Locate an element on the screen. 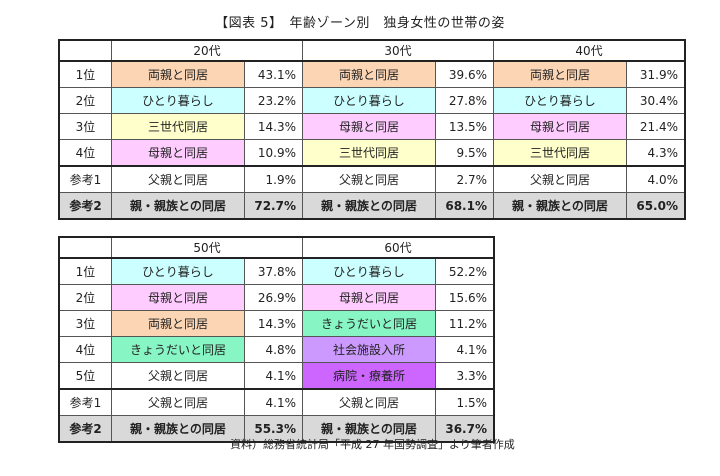  age-header: 30代 is located at coordinates (398, 50).